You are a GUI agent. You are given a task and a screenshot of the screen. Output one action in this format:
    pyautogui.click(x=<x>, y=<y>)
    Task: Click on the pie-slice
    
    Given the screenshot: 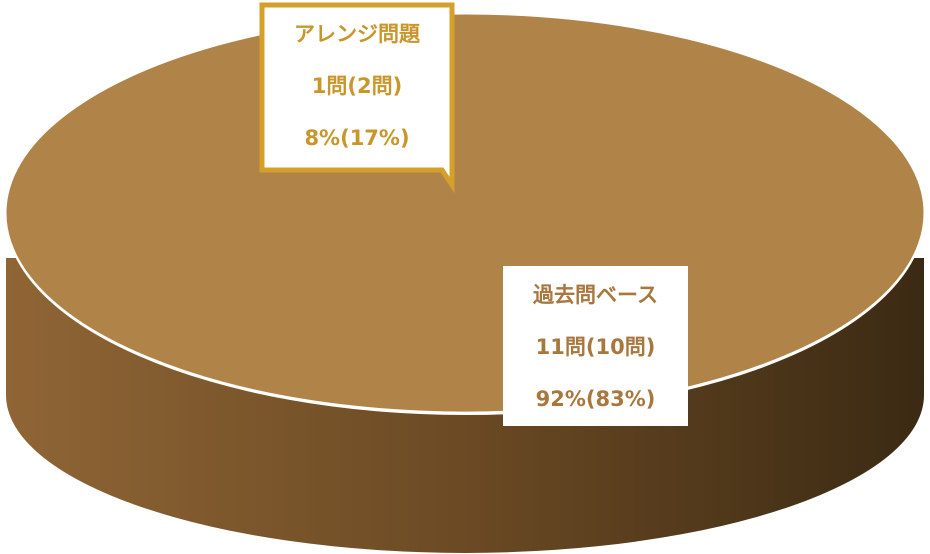 What is the action you would take?
    pyautogui.click(x=575, y=114)
    